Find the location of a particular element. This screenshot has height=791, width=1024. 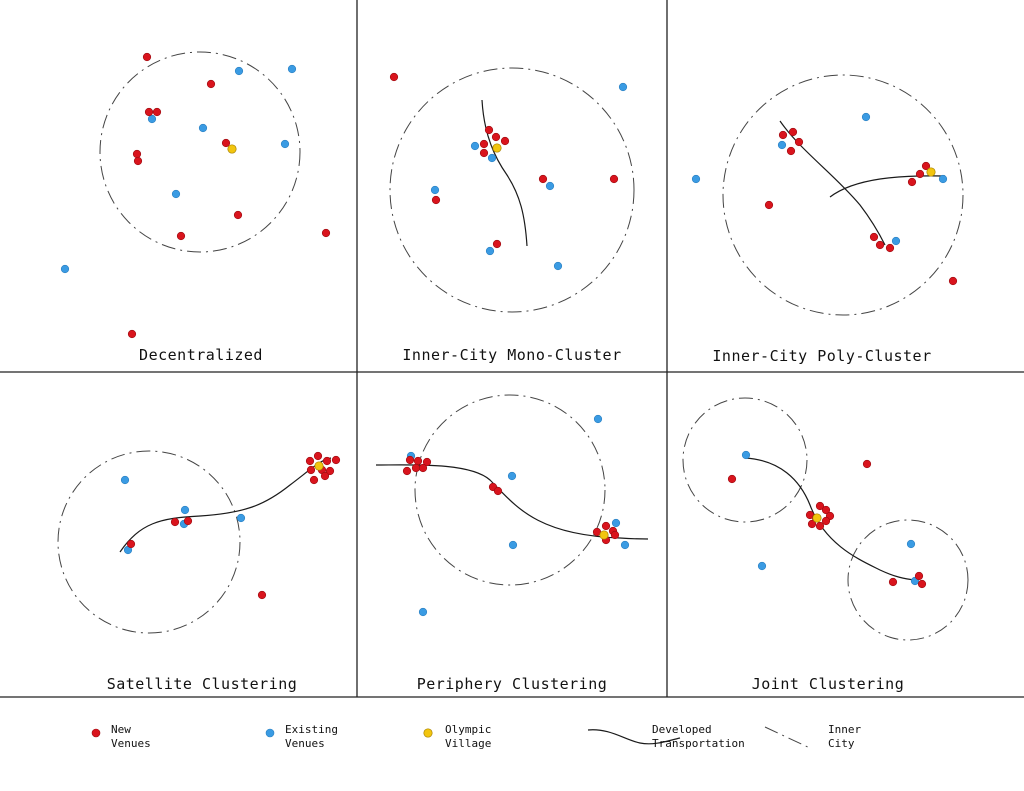

legend-layer is located at coordinates (452, 738).